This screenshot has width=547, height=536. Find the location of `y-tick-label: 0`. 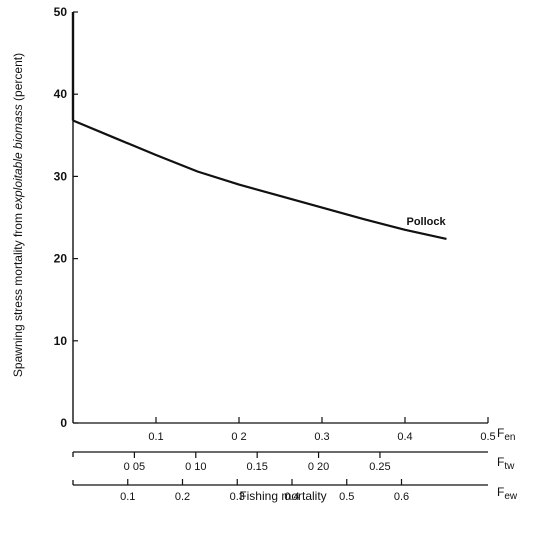

y-tick-label: 0 is located at coordinates (63, 423).